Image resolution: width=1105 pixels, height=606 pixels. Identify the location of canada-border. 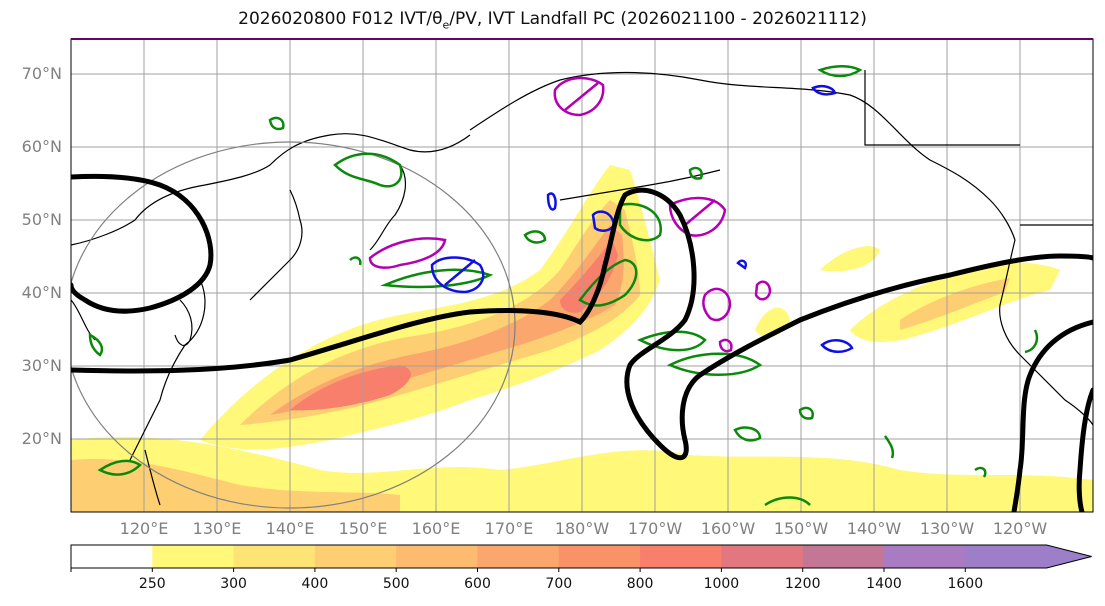
(978, 148).